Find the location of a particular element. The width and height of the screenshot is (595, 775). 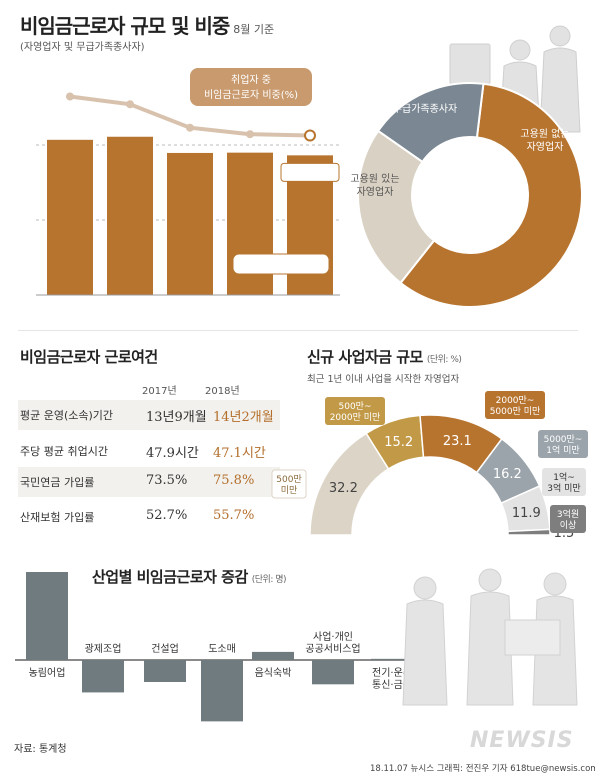

conditions-row: 산재보험 가입률 52.7% 55.7% is located at coordinates (149, 517).